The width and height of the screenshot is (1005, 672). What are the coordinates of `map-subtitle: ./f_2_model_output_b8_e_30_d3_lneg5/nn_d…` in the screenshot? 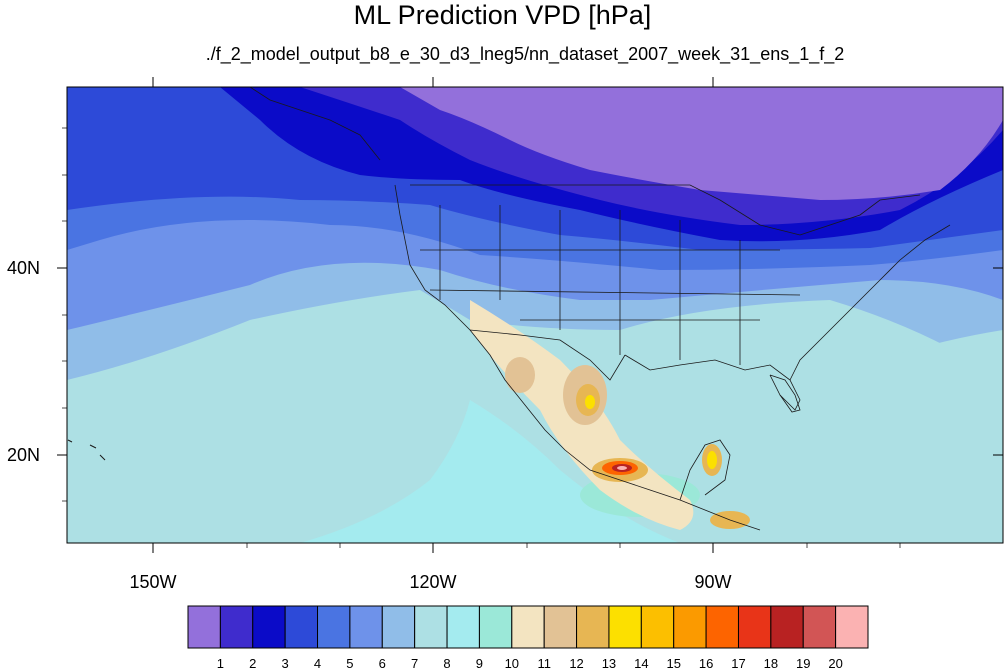 It's located at (525, 54).